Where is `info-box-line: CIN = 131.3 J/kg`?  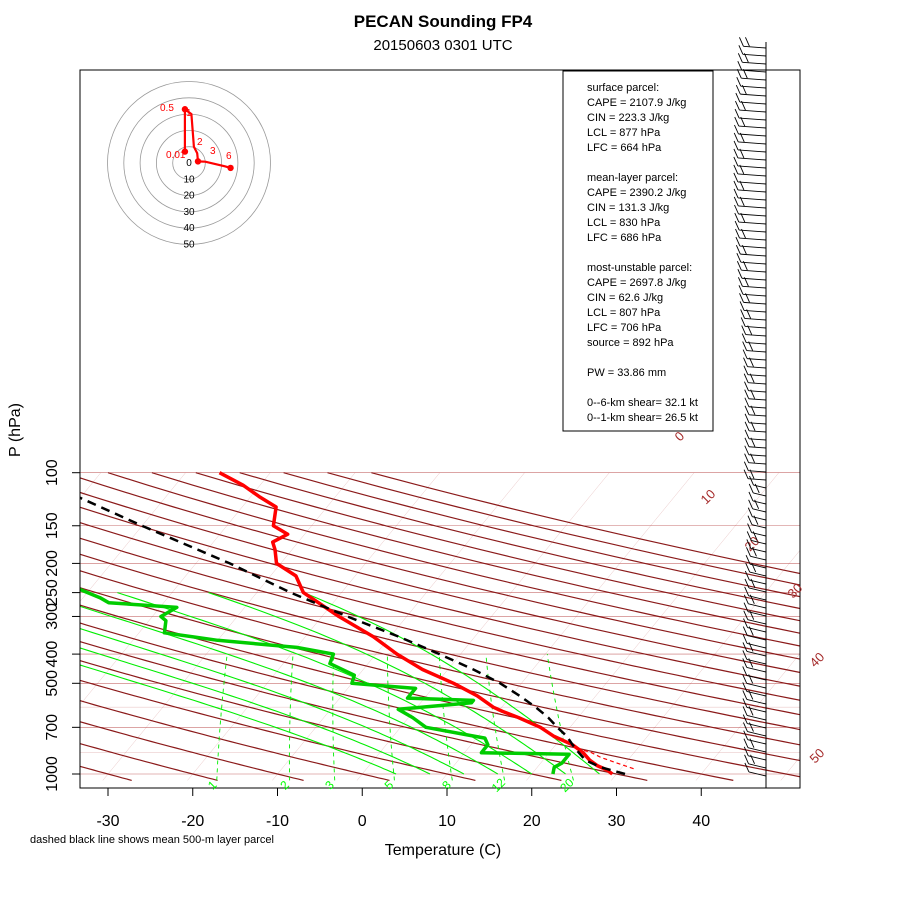 info-box-line: CIN = 131.3 J/kg is located at coordinates (628, 208).